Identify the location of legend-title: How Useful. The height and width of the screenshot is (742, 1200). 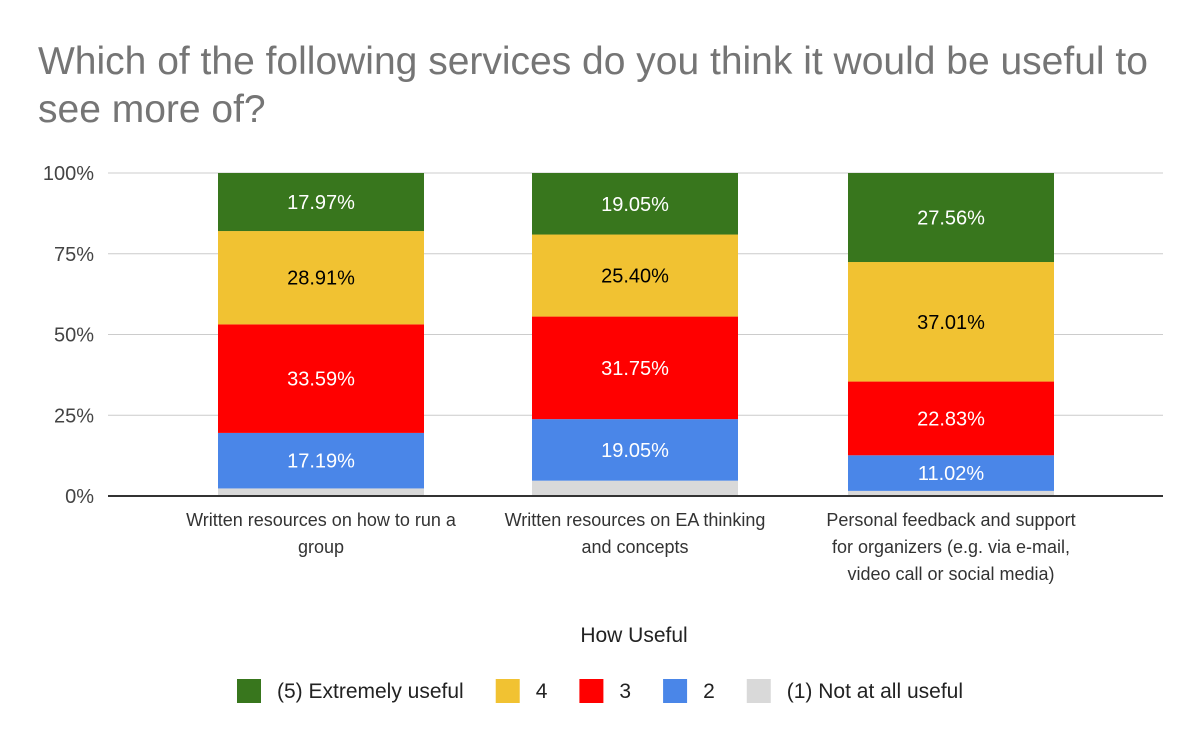
(633, 635).